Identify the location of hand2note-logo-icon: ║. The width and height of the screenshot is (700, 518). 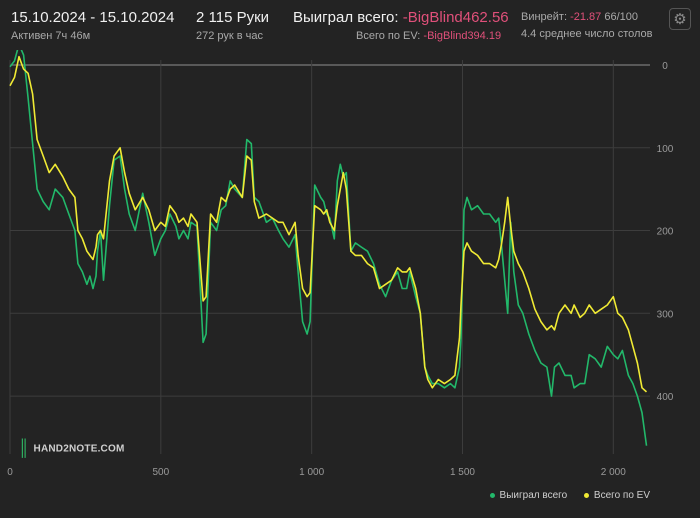
(24, 448).